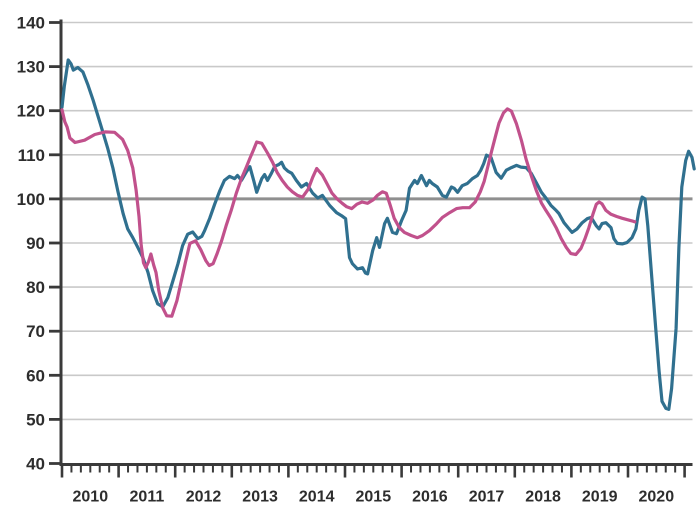  I want to click on y-tick-label-60: 60, so click(35, 375).